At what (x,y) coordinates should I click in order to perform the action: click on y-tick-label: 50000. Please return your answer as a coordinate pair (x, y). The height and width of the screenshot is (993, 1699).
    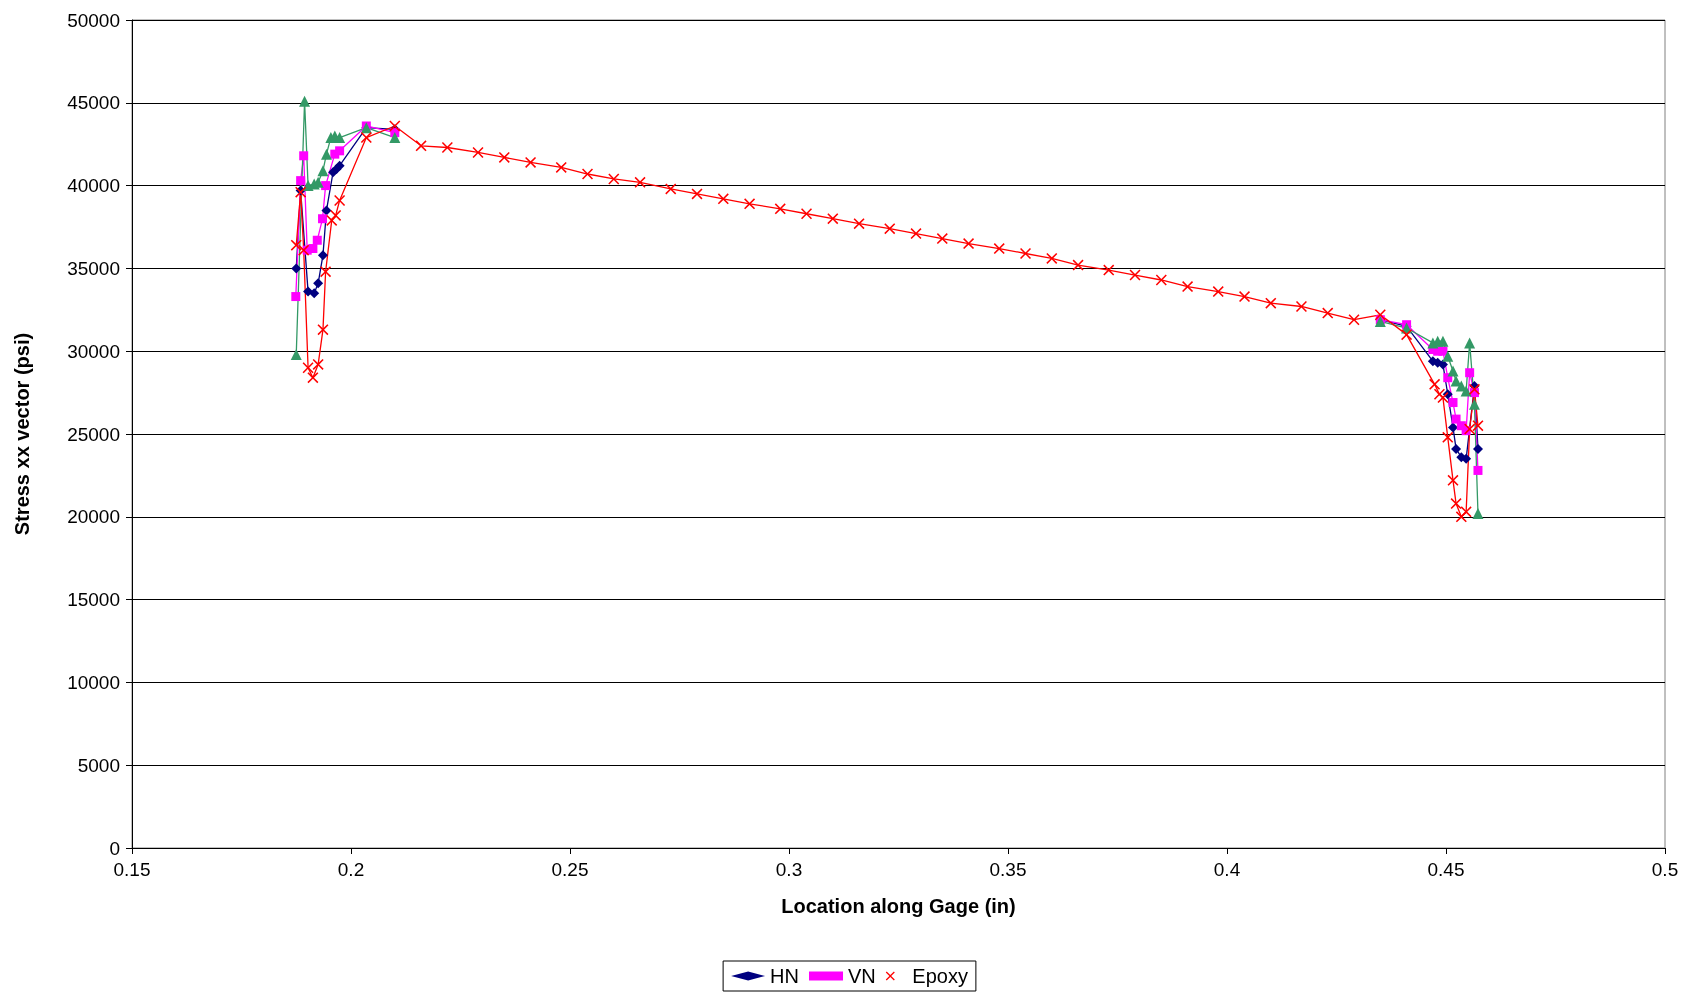
    Looking at the image, I should click on (93, 20).